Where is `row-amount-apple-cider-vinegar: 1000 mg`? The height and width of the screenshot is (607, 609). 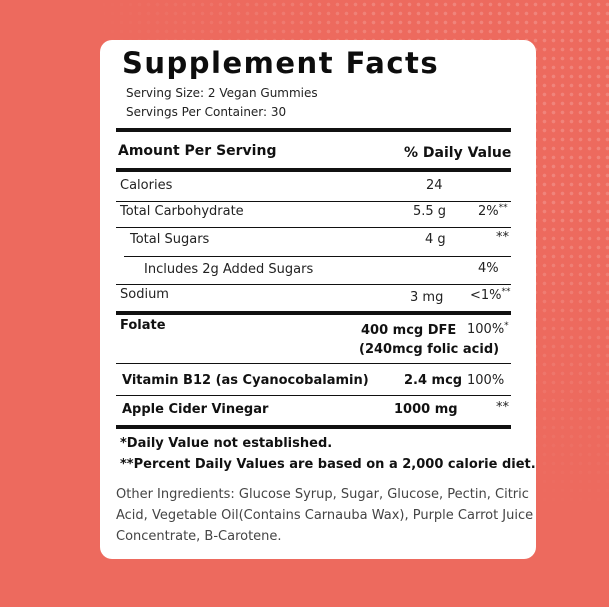
row-amount-apple-cider-vinegar: 1000 mg is located at coordinates (426, 409).